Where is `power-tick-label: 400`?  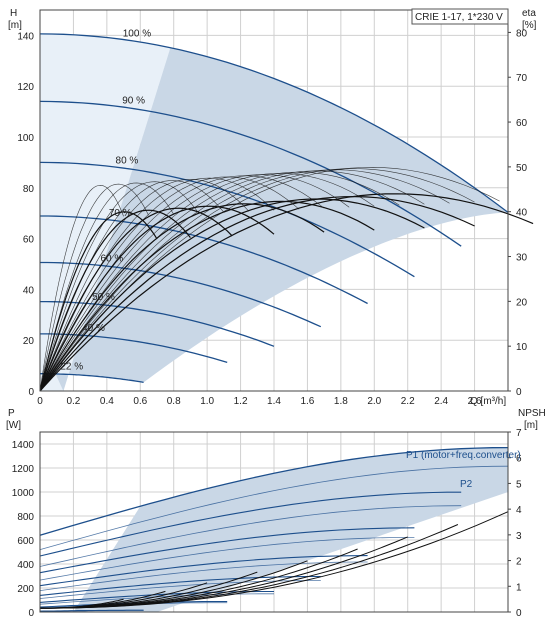 power-tick-label: 400 is located at coordinates (25, 565).